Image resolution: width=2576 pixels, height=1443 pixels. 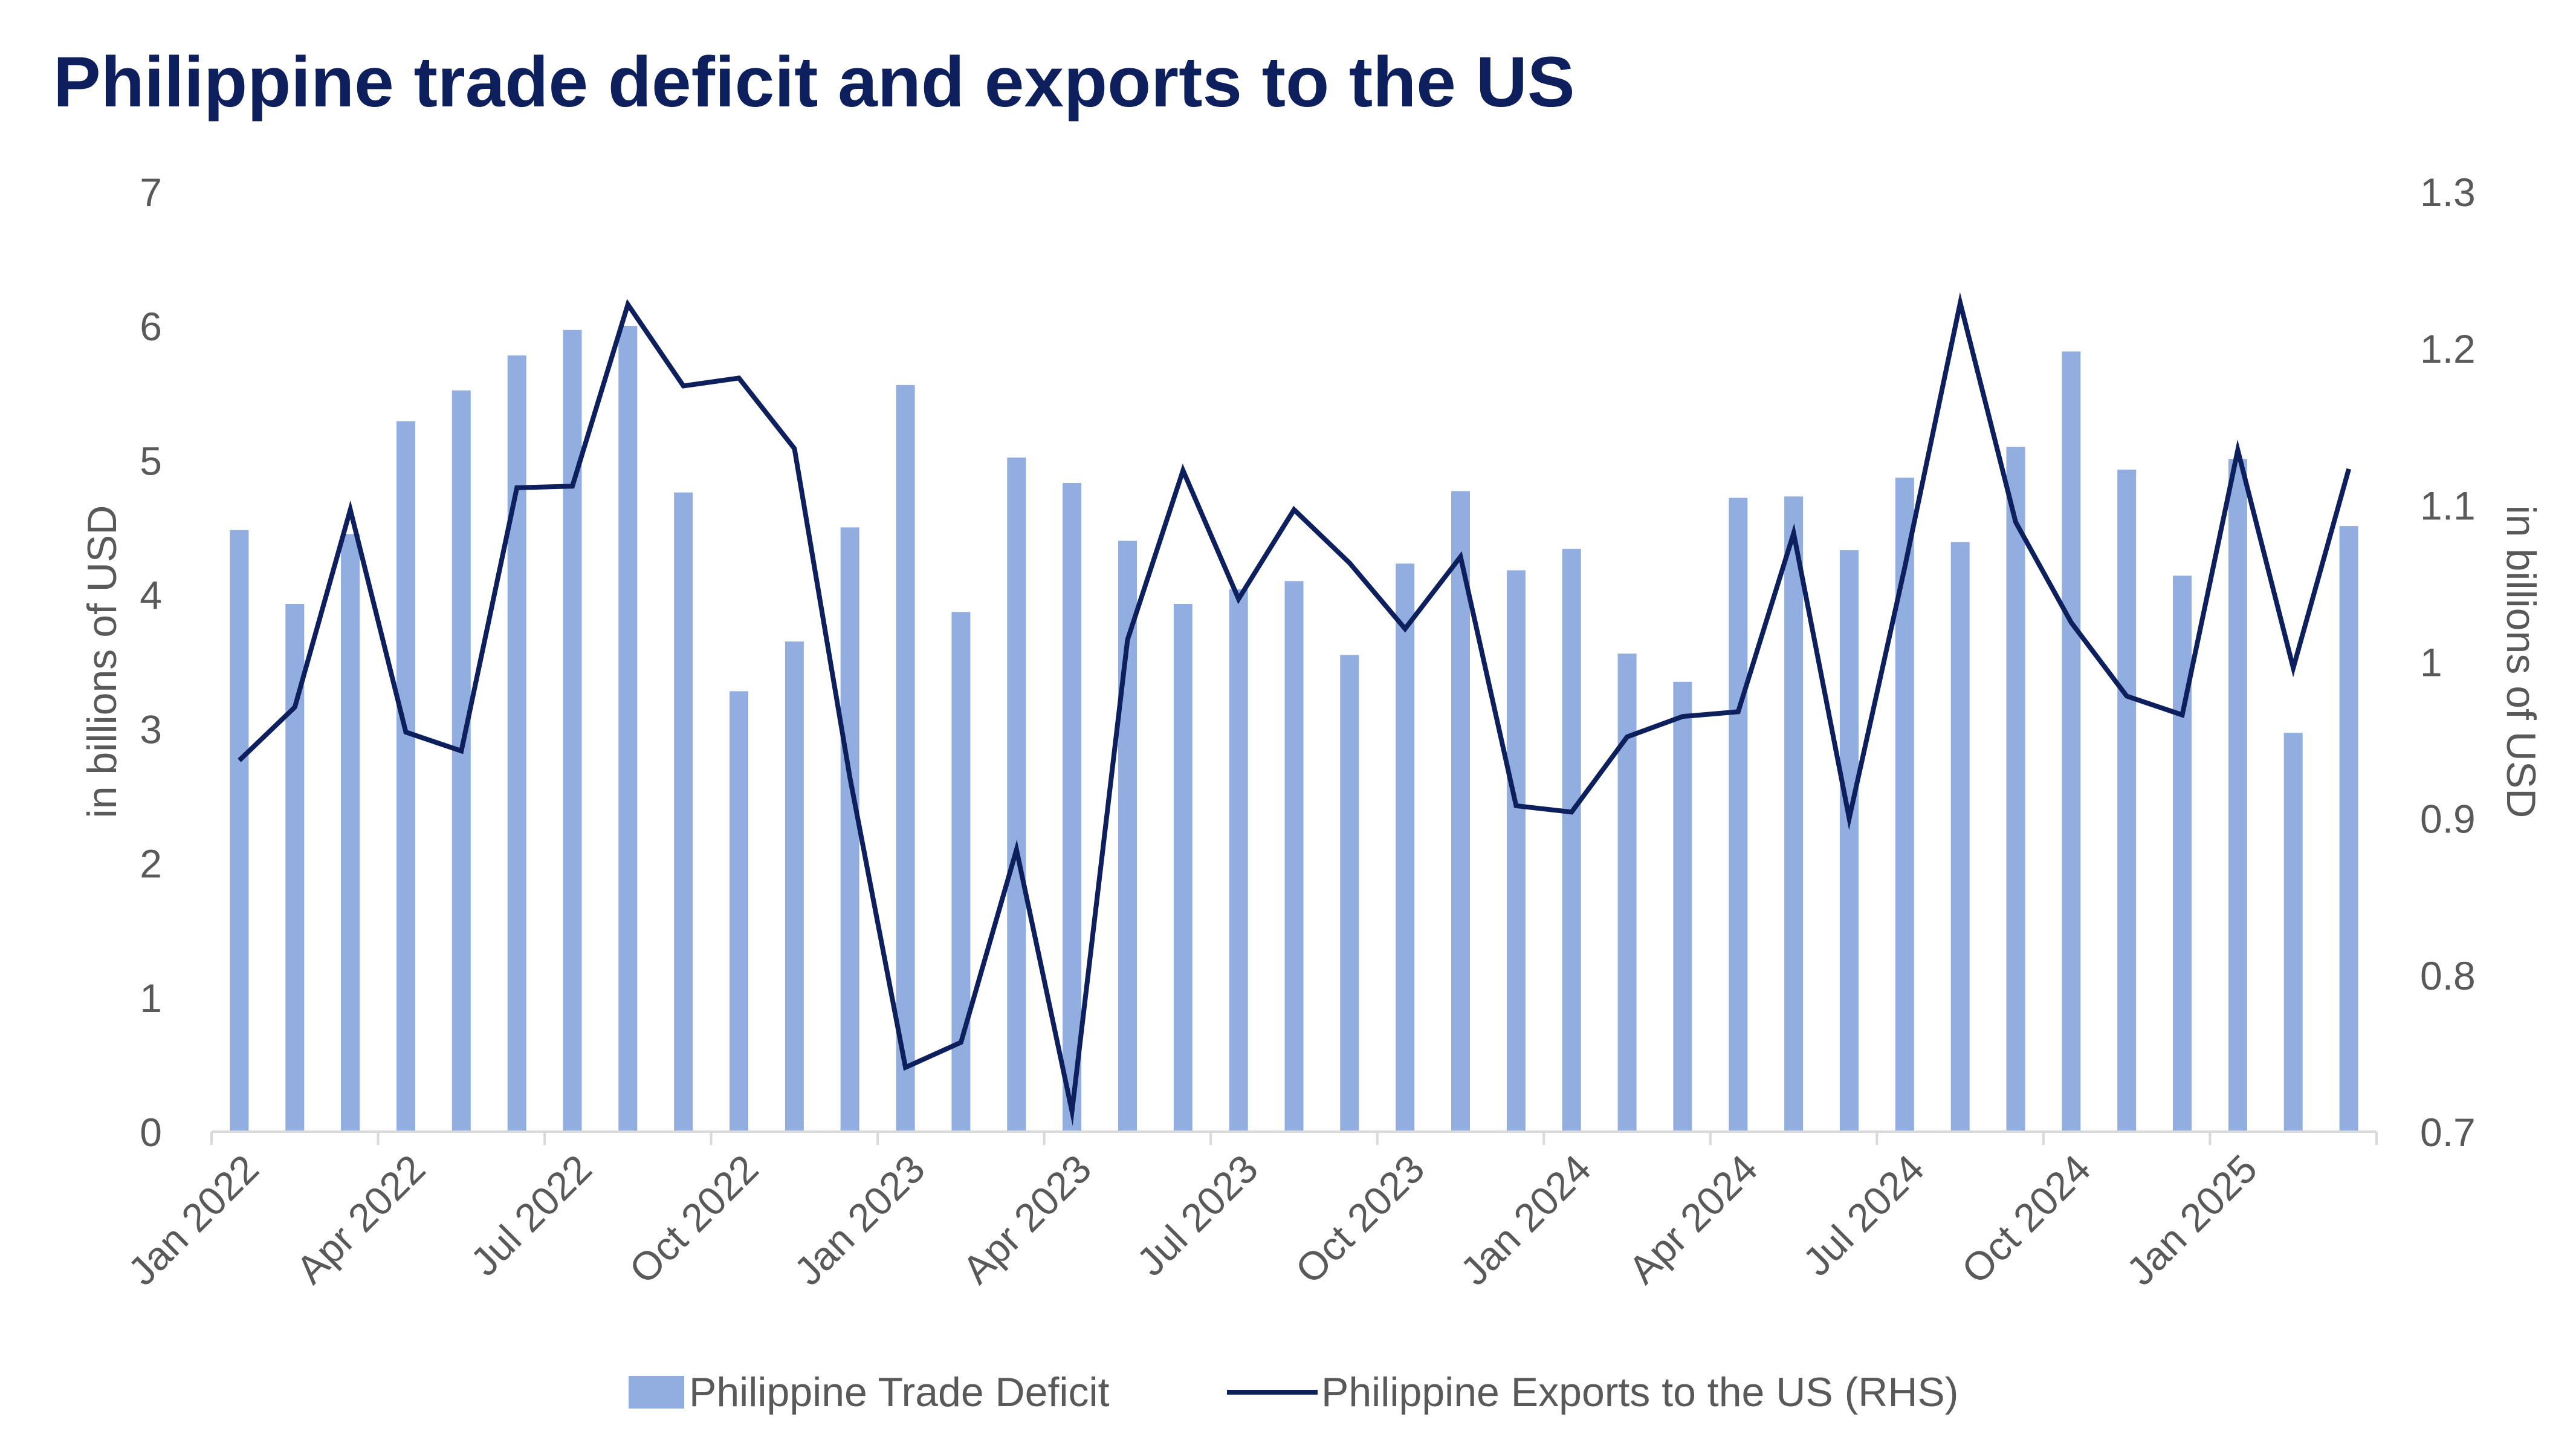 I want to click on x-tick-label: Apr 2024, so click(x=1693, y=1219).